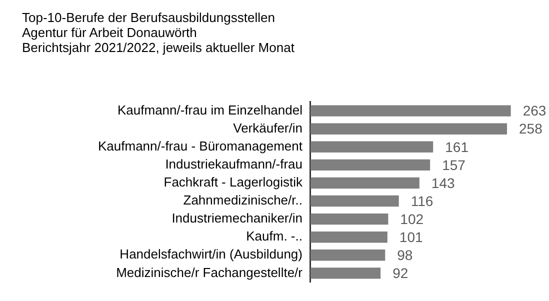  What do you see at coordinates (411, 236) in the screenshot?
I see `data-label: 101` at bounding box center [411, 236].